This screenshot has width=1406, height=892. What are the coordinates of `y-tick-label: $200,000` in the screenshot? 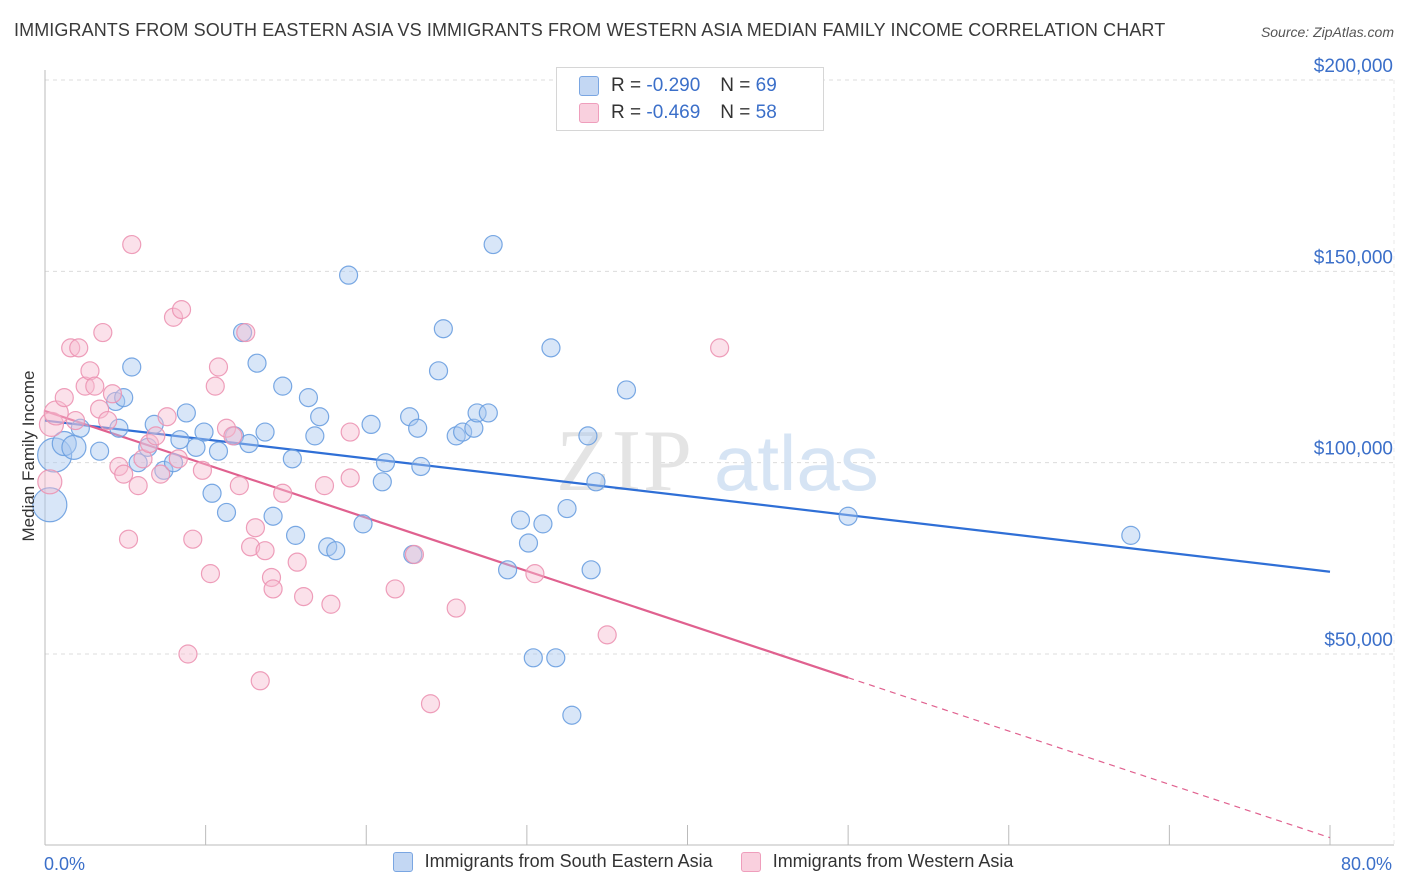 It's located at (1353, 66).